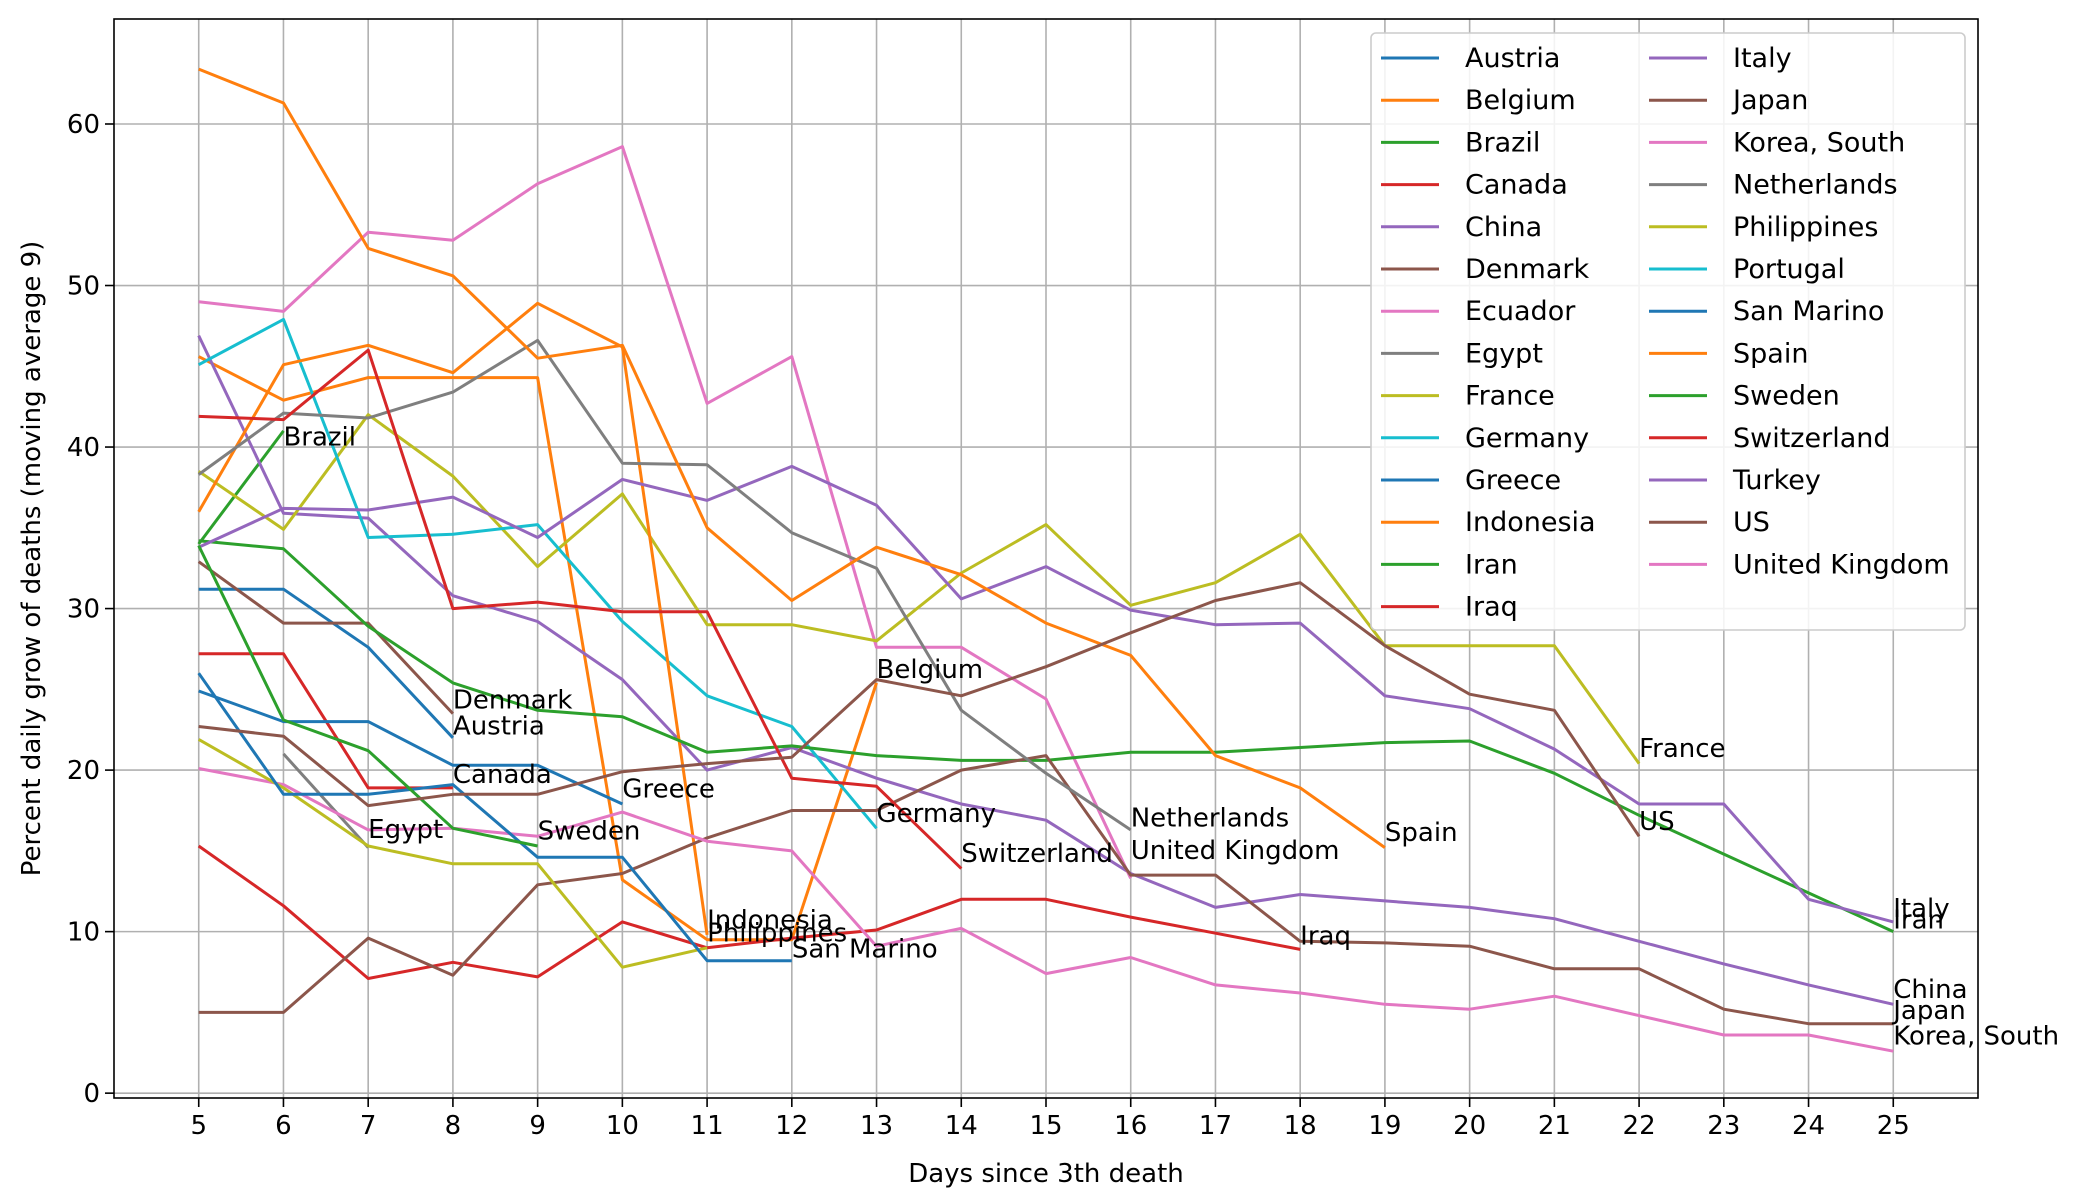  Describe the element at coordinates (1639, 1126) in the screenshot. I see `x-tick-label: 22` at that location.